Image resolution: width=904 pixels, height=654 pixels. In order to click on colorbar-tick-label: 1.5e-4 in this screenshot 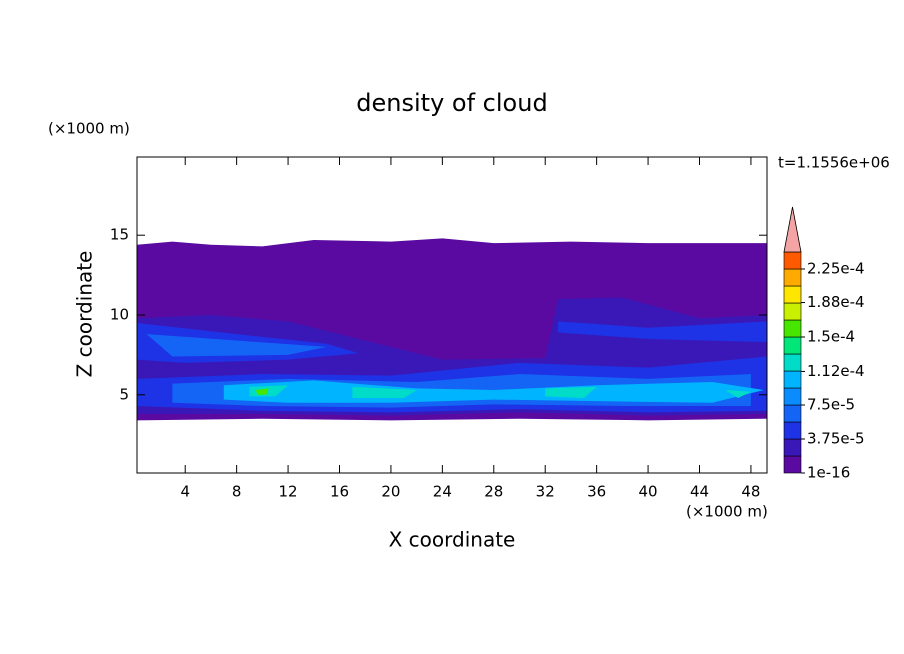, I will do `click(831, 337)`.